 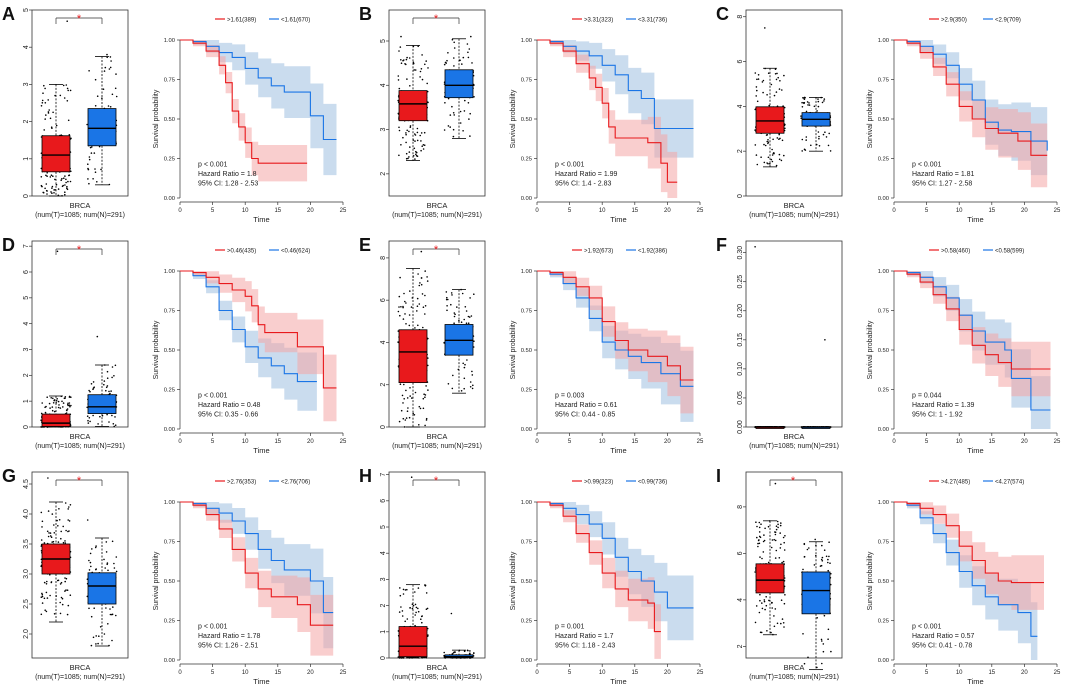 What do you see at coordinates (365, 476) in the screenshot?
I see `panel-letter: H` at bounding box center [365, 476].